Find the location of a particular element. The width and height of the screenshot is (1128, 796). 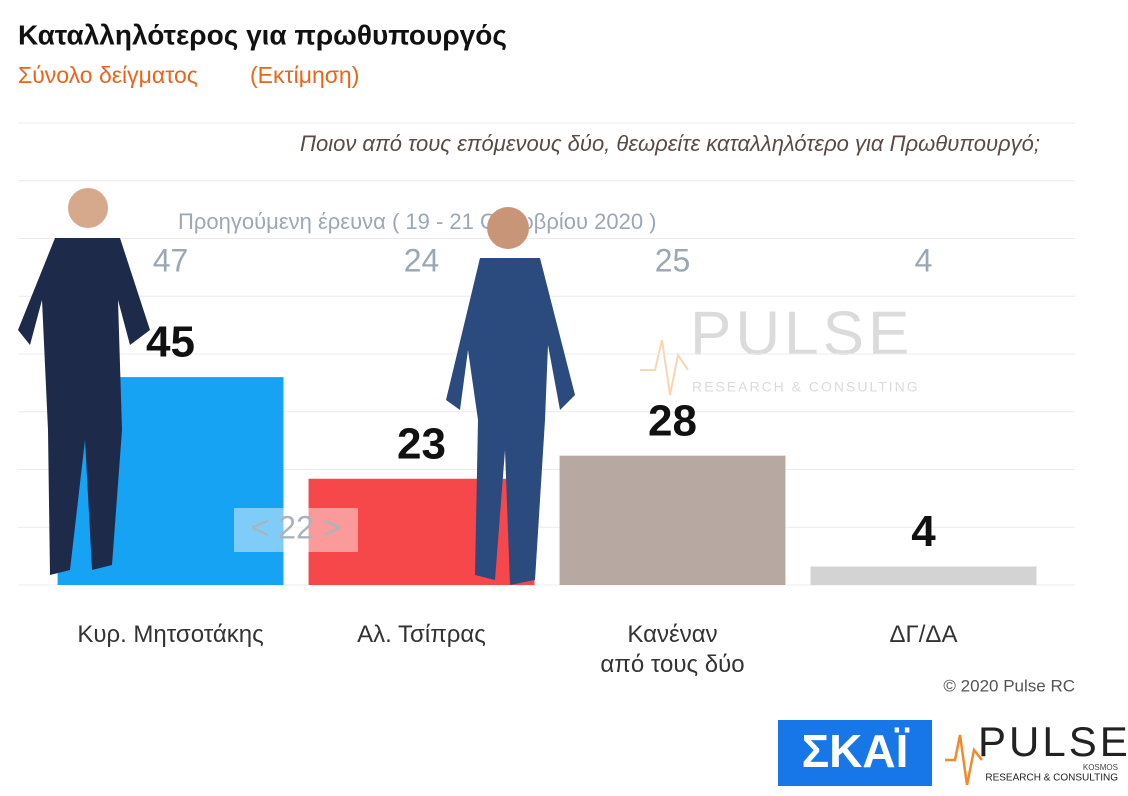

previous-value: 4 is located at coordinates (924, 260).